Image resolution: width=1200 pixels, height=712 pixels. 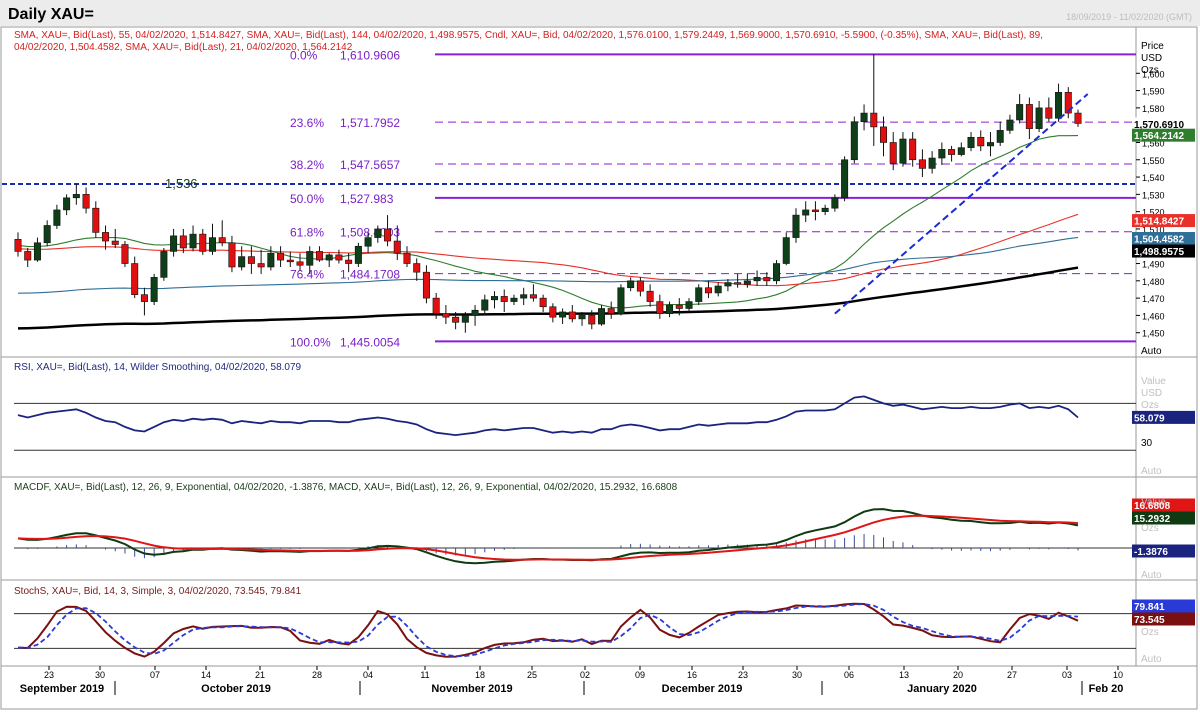 What do you see at coordinates (370, 55) in the screenshot?
I see `fib-level-value: 1,610.9606` at bounding box center [370, 55].